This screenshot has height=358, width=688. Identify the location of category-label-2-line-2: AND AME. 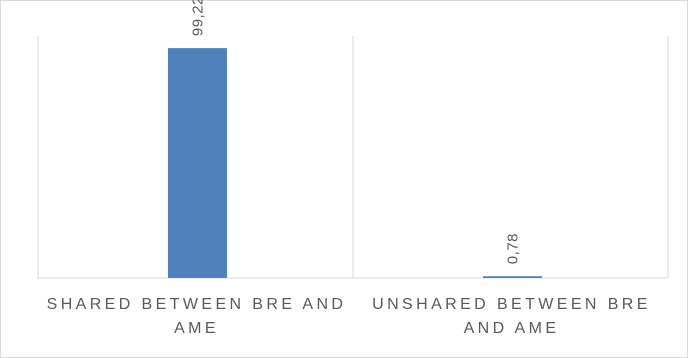
(512, 328).